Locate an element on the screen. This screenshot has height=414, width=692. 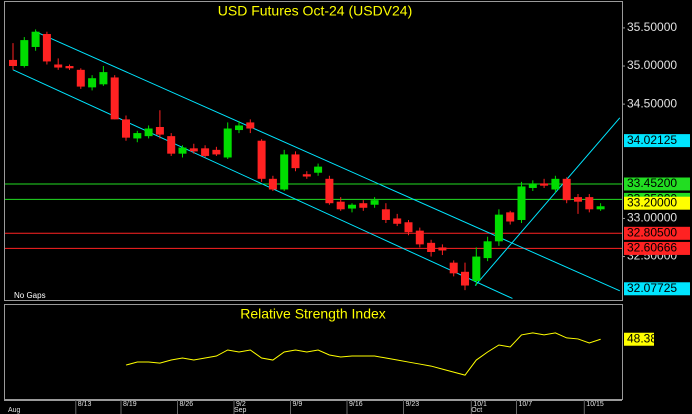
price-marker-label: 33.20000 is located at coordinates (652, 202).